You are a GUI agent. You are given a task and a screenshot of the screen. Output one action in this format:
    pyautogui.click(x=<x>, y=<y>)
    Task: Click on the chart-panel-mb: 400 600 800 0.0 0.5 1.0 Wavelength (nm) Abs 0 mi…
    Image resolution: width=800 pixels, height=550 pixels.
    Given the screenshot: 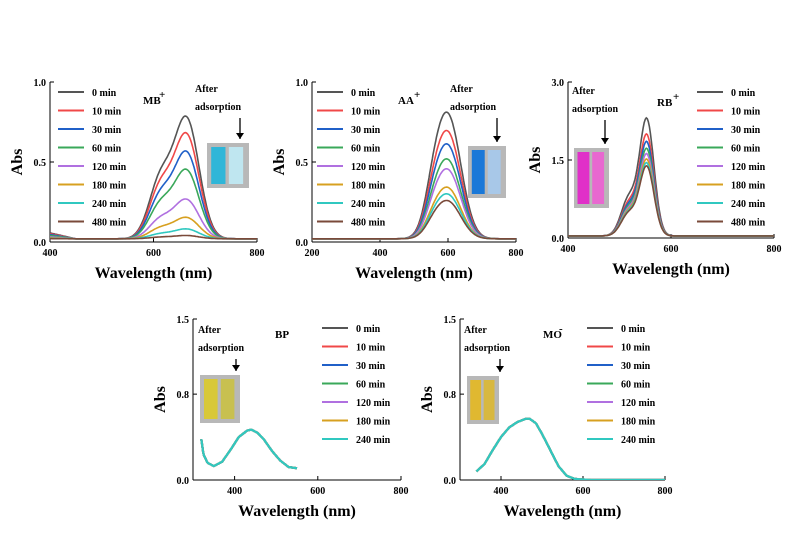 What is the action you would take?
    pyautogui.click(x=137, y=180)
    